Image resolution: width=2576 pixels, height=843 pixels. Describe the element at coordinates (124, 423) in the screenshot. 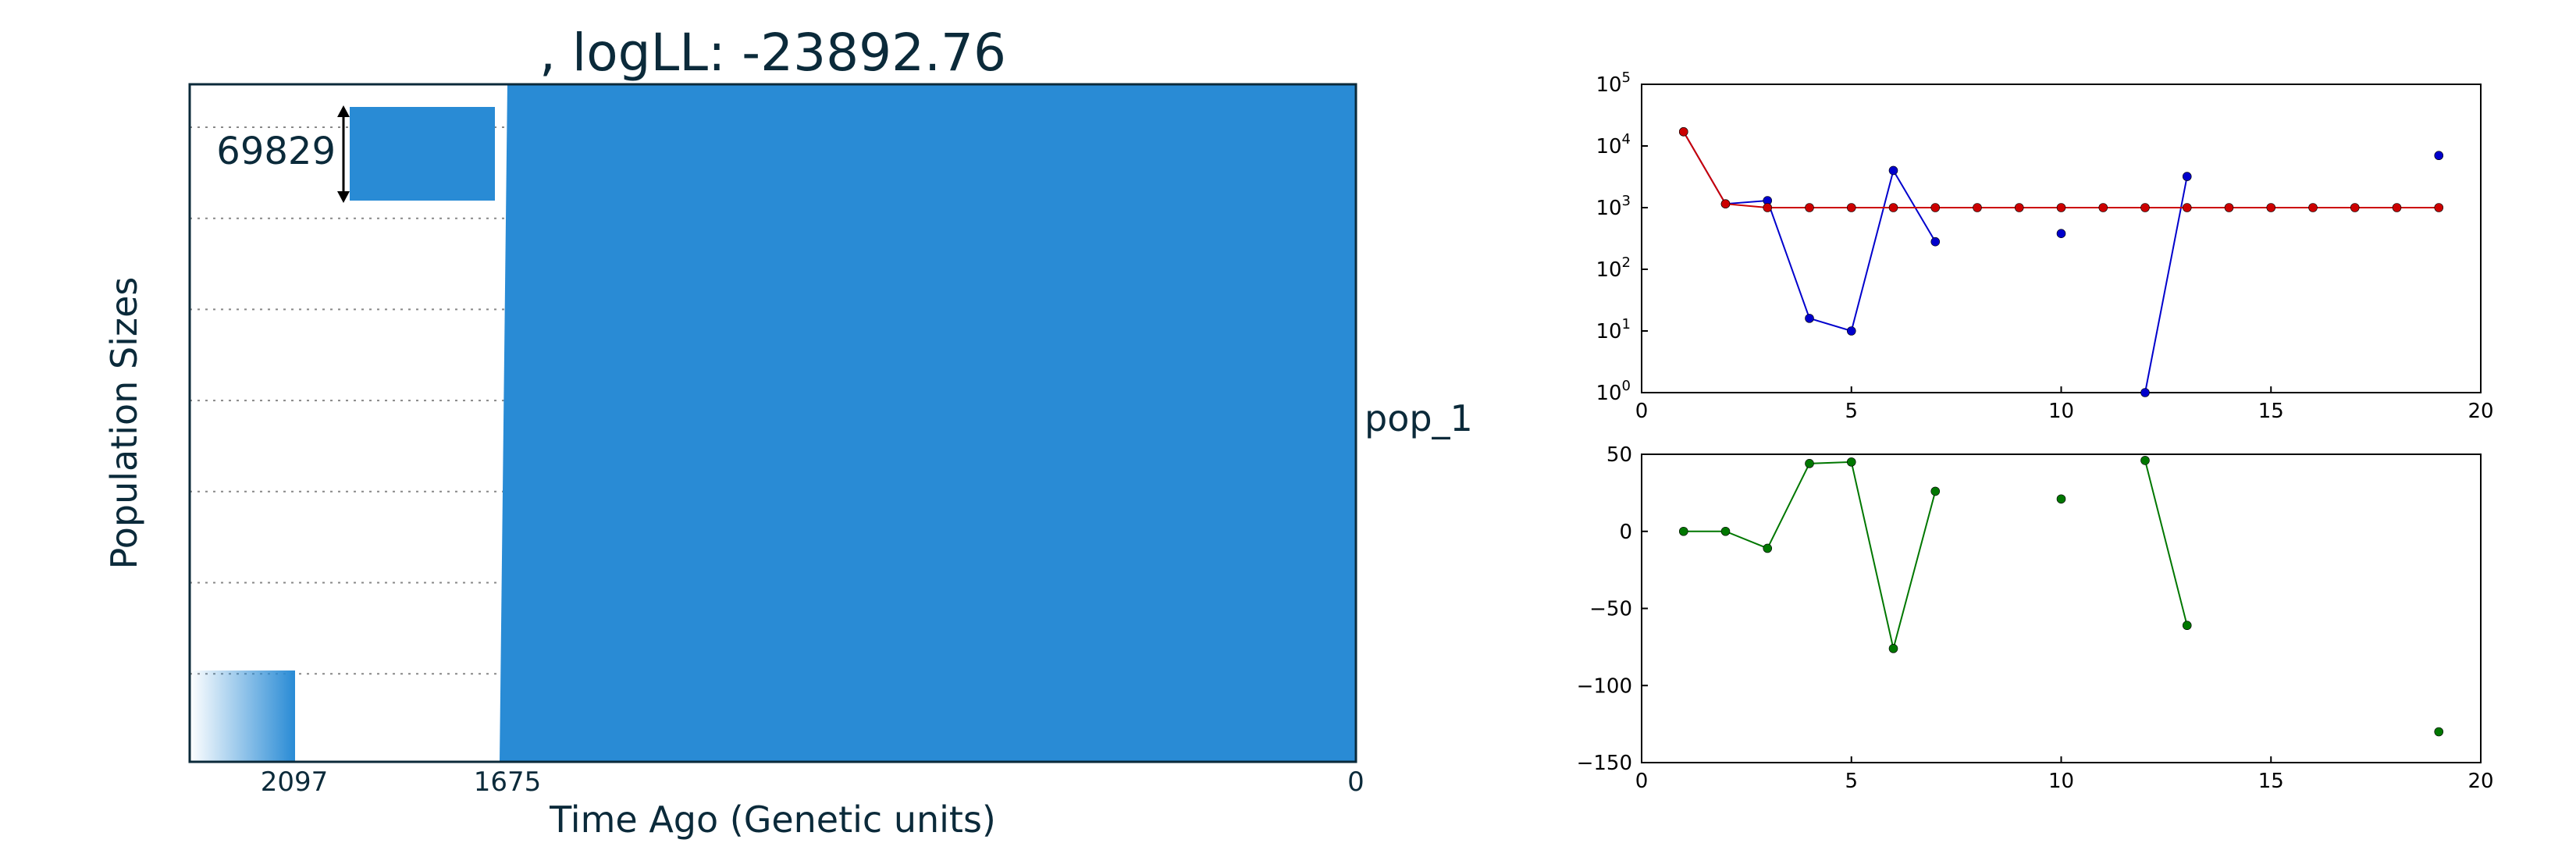

I see `y-axis-label: Population Sizes` at that location.